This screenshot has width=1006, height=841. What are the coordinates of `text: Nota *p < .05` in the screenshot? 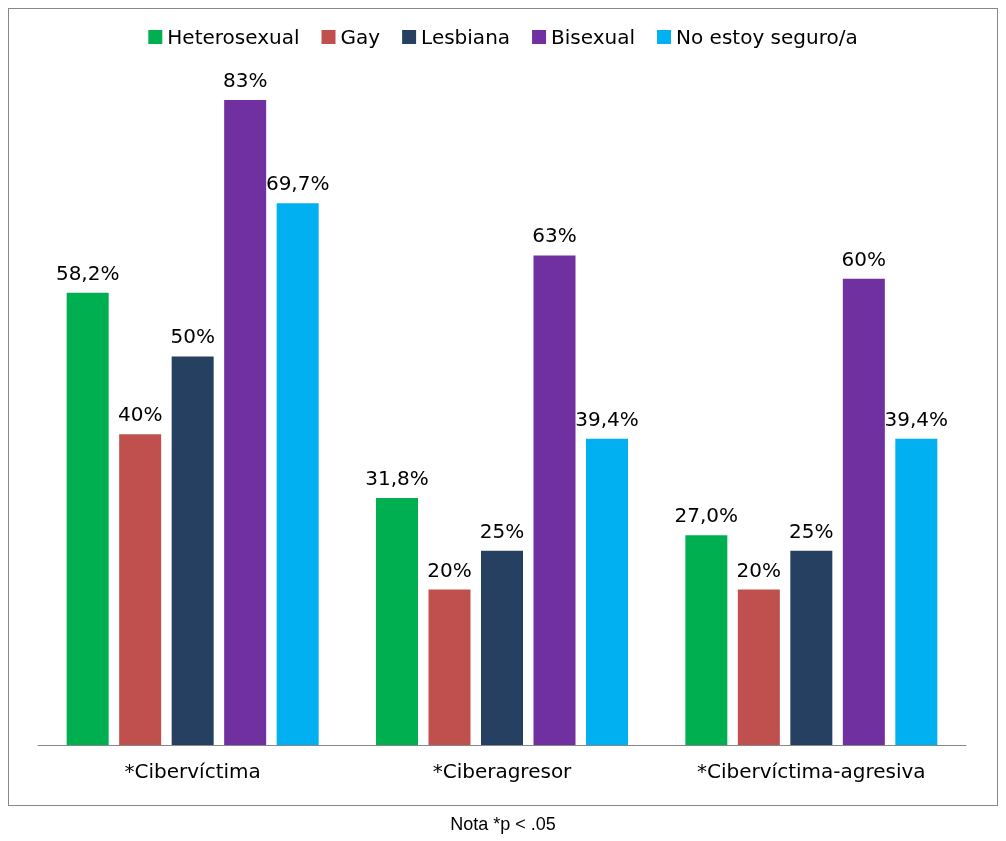 It's located at (503, 824).